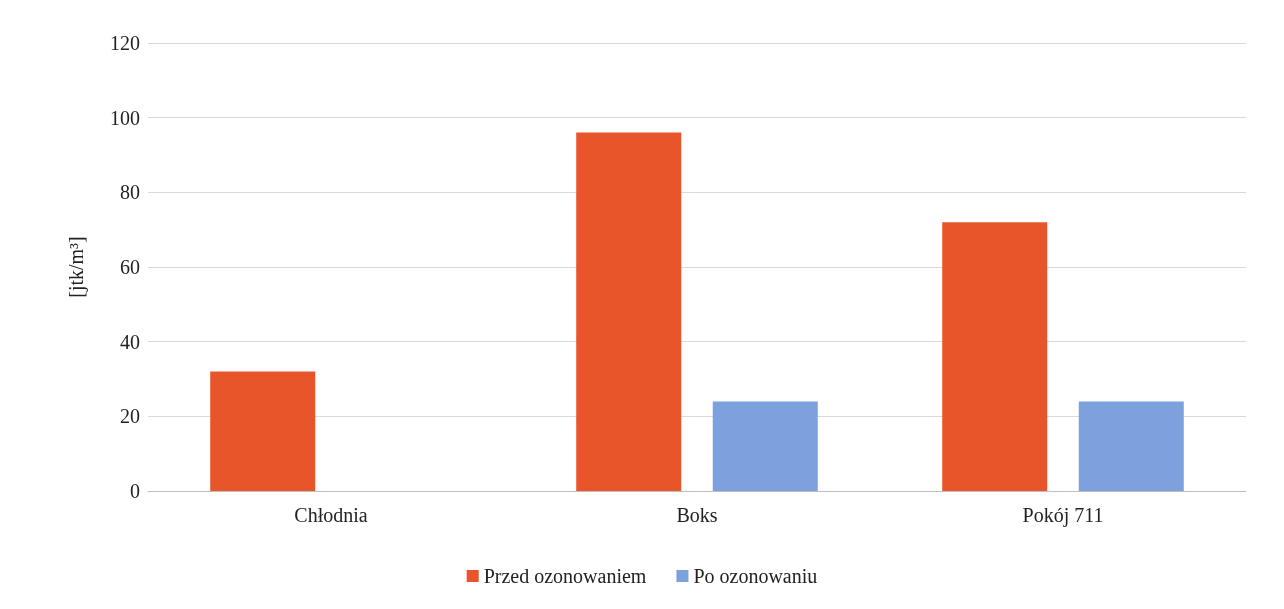 Image resolution: width=1284 pixels, height=609 pixels. I want to click on y-tick-label: 100, so click(125, 117).